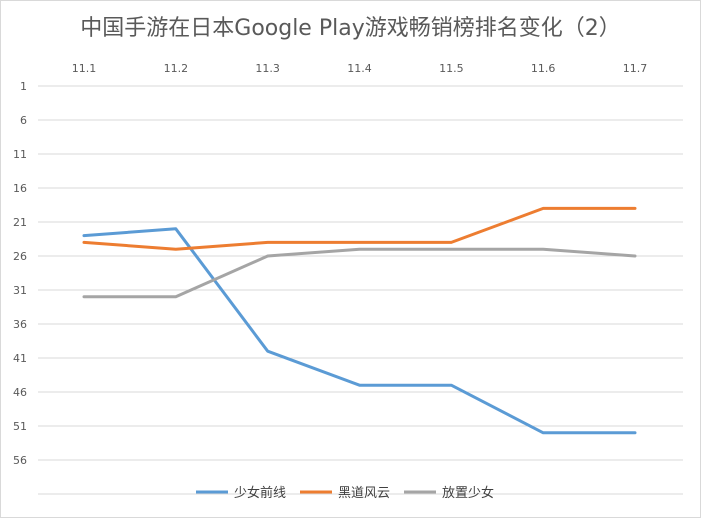 This screenshot has height=518, width=701. Describe the element at coordinates (20, 188) in the screenshot. I see `y-tick-label: 16` at that location.